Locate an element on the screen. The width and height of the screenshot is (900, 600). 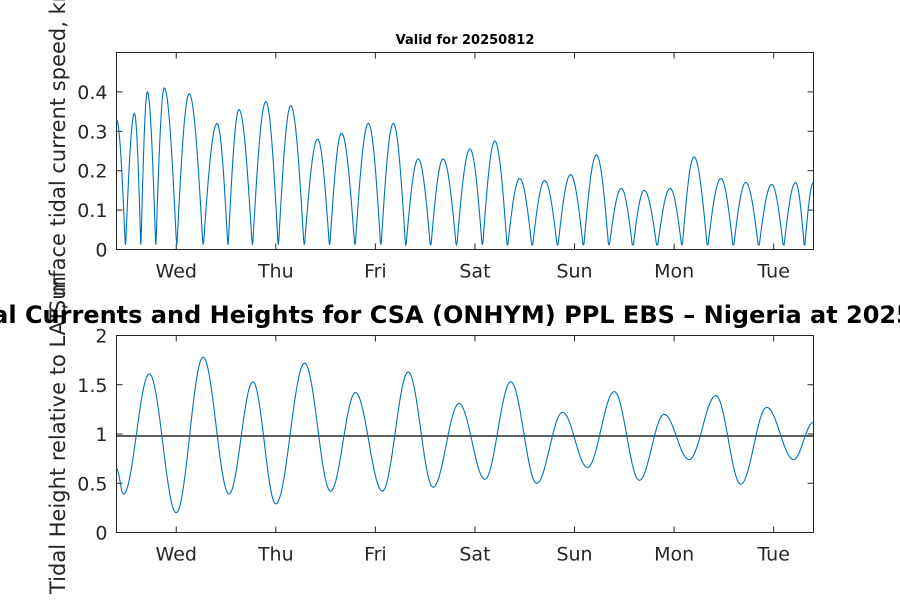
tidal-height-x-tick-label: Sun is located at coordinates (574, 555).